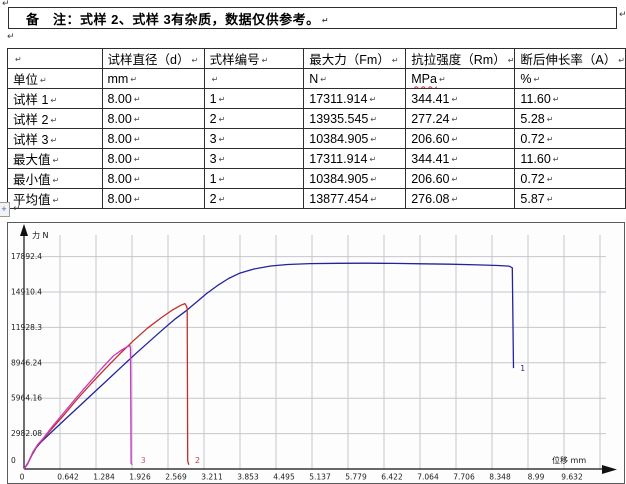 This screenshot has width=626, height=484. Describe the element at coordinates (177, 19) in the screenshot. I see `note-text: 备 注：式样 2、式样 3有杂质，数据仅供参考。 ↵` at that location.